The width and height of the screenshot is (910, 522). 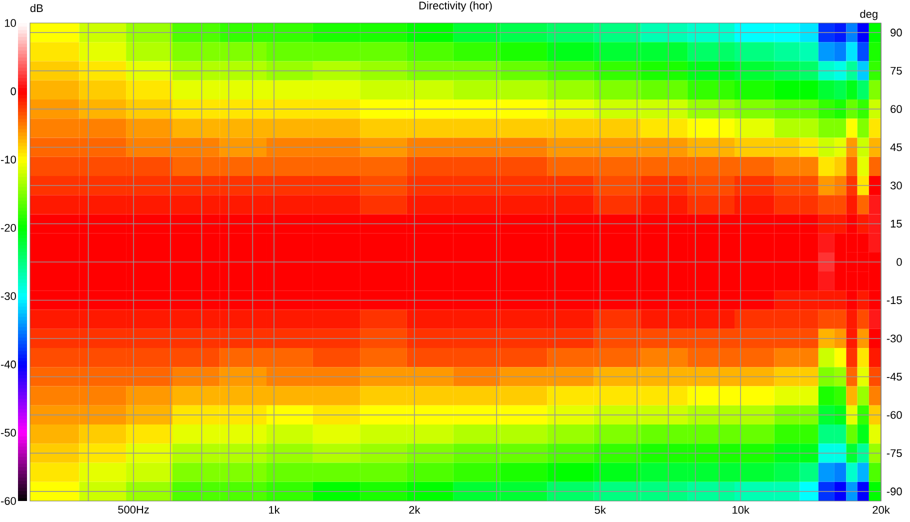 I want to click on x-tick-label: 1k, so click(x=274, y=510).